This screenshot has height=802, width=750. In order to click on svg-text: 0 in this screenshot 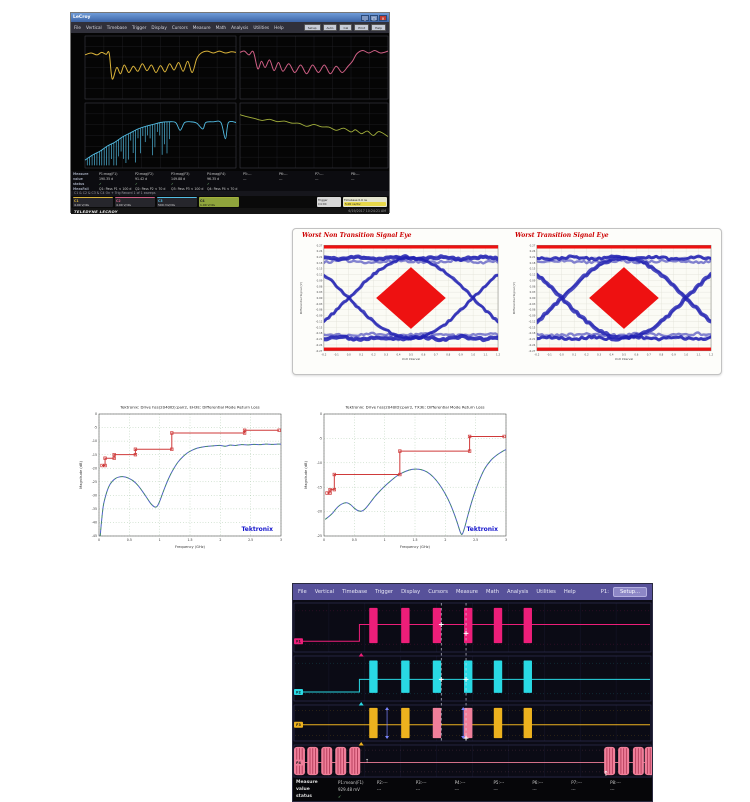, I will do `click(321, 414)`.